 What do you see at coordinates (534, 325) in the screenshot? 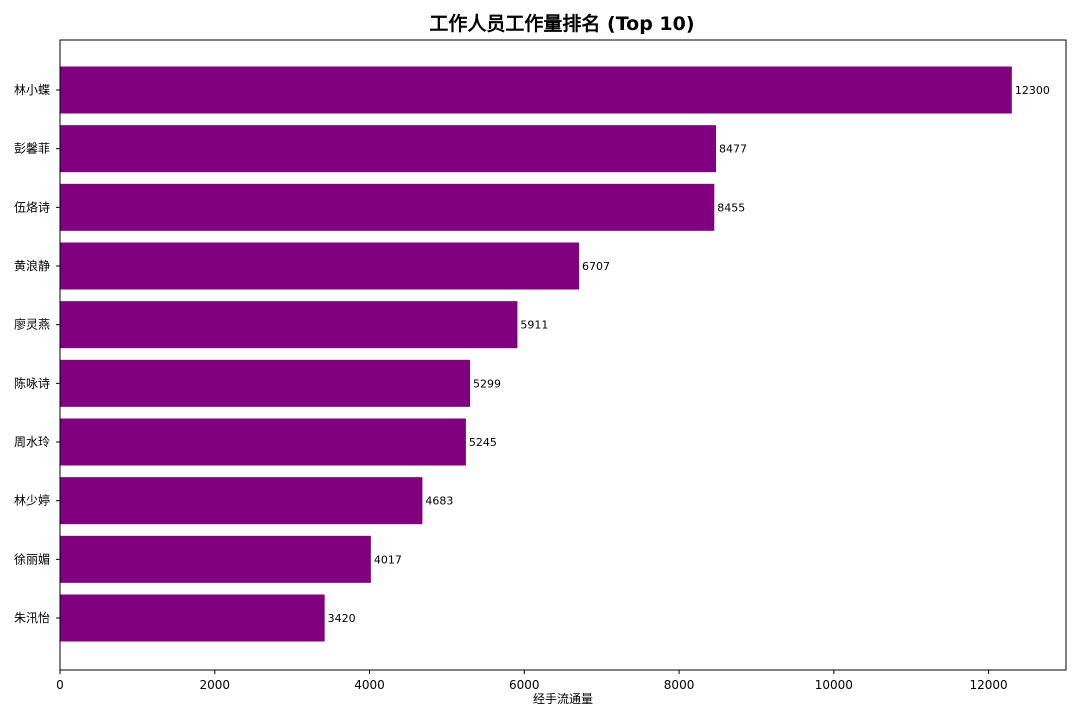
I see `bar-value-label: 5911` at bounding box center [534, 325].